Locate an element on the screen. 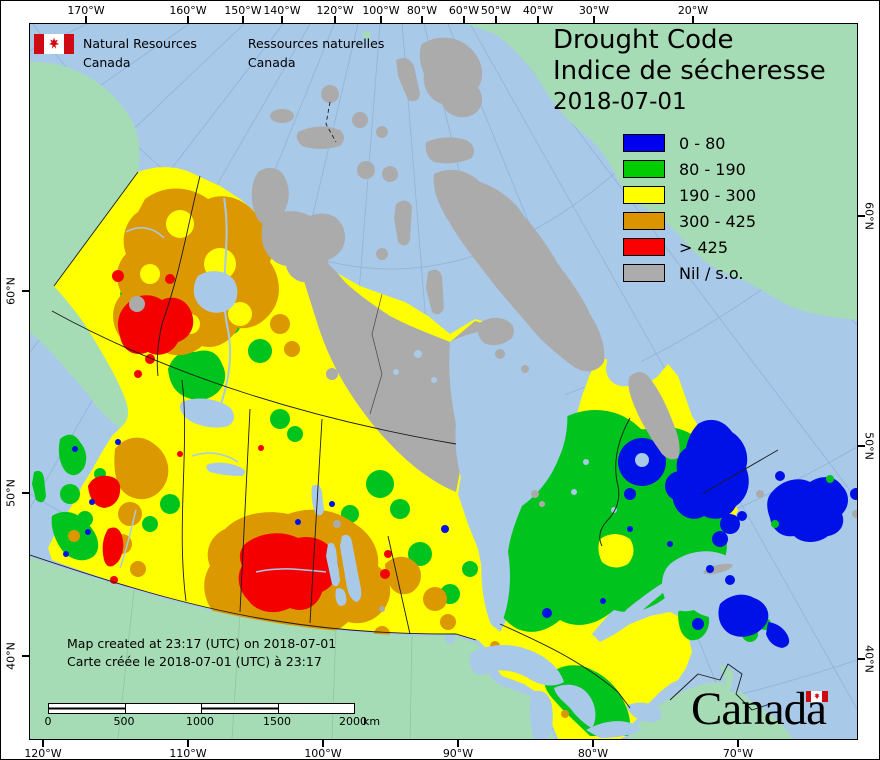 Image resolution: width=880 pixels, height=760 pixels. scale-number: 2000 is located at coordinates (353, 721).